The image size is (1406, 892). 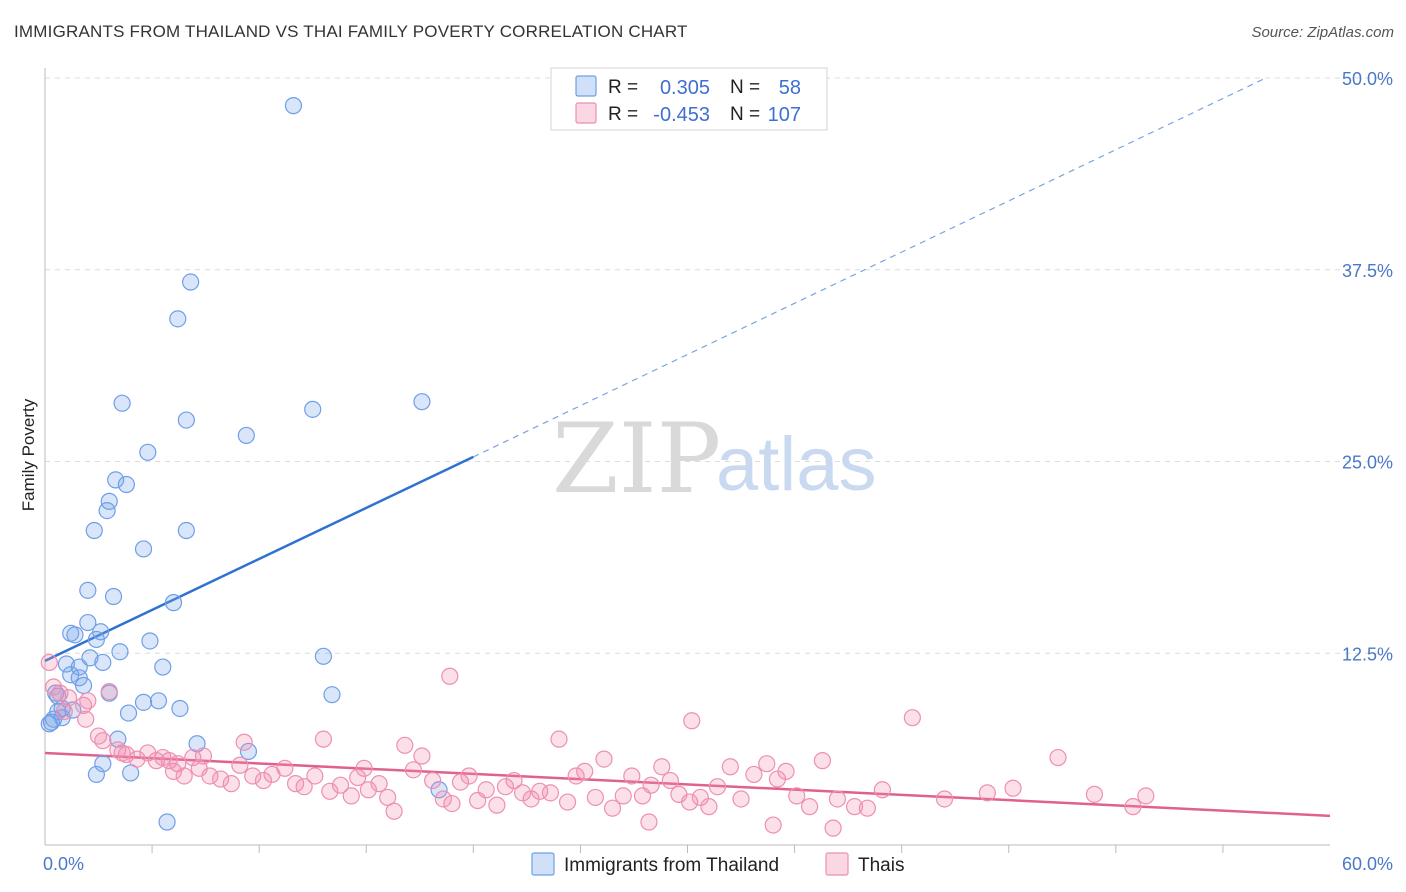 I want to click on legend-r-label-thais: R =, so click(x=623, y=114).